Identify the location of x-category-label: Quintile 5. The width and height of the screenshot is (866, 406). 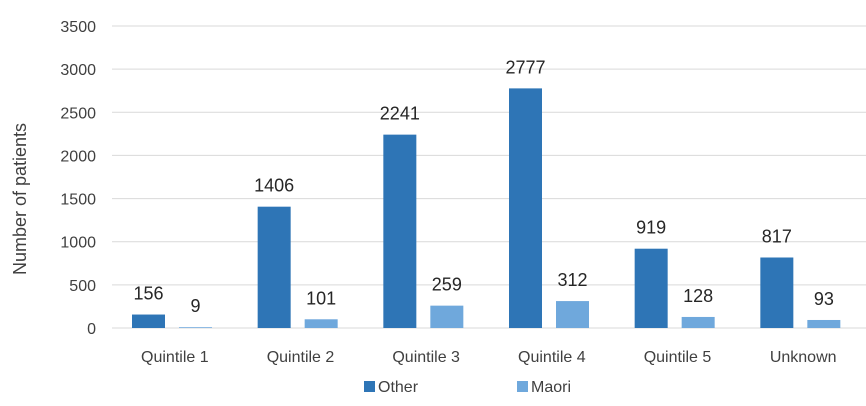
(678, 357).